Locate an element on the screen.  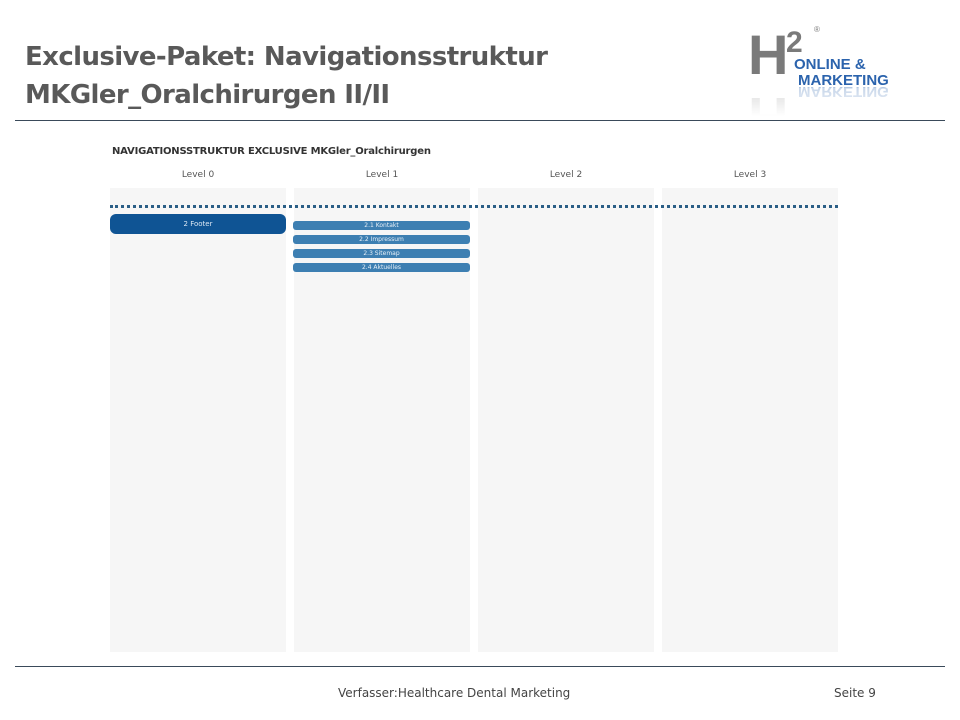
node-aktuelles: 2.4 Aktuelles is located at coordinates (381, 267).